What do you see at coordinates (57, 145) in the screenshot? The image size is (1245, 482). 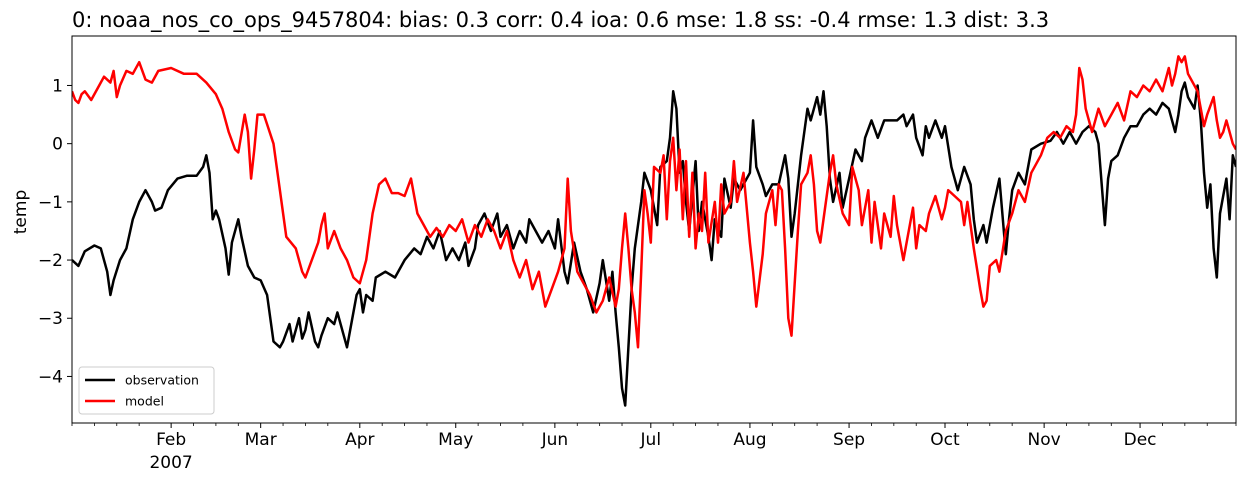 I see `y-tick-label: 0` at bounding box center [57, 145].